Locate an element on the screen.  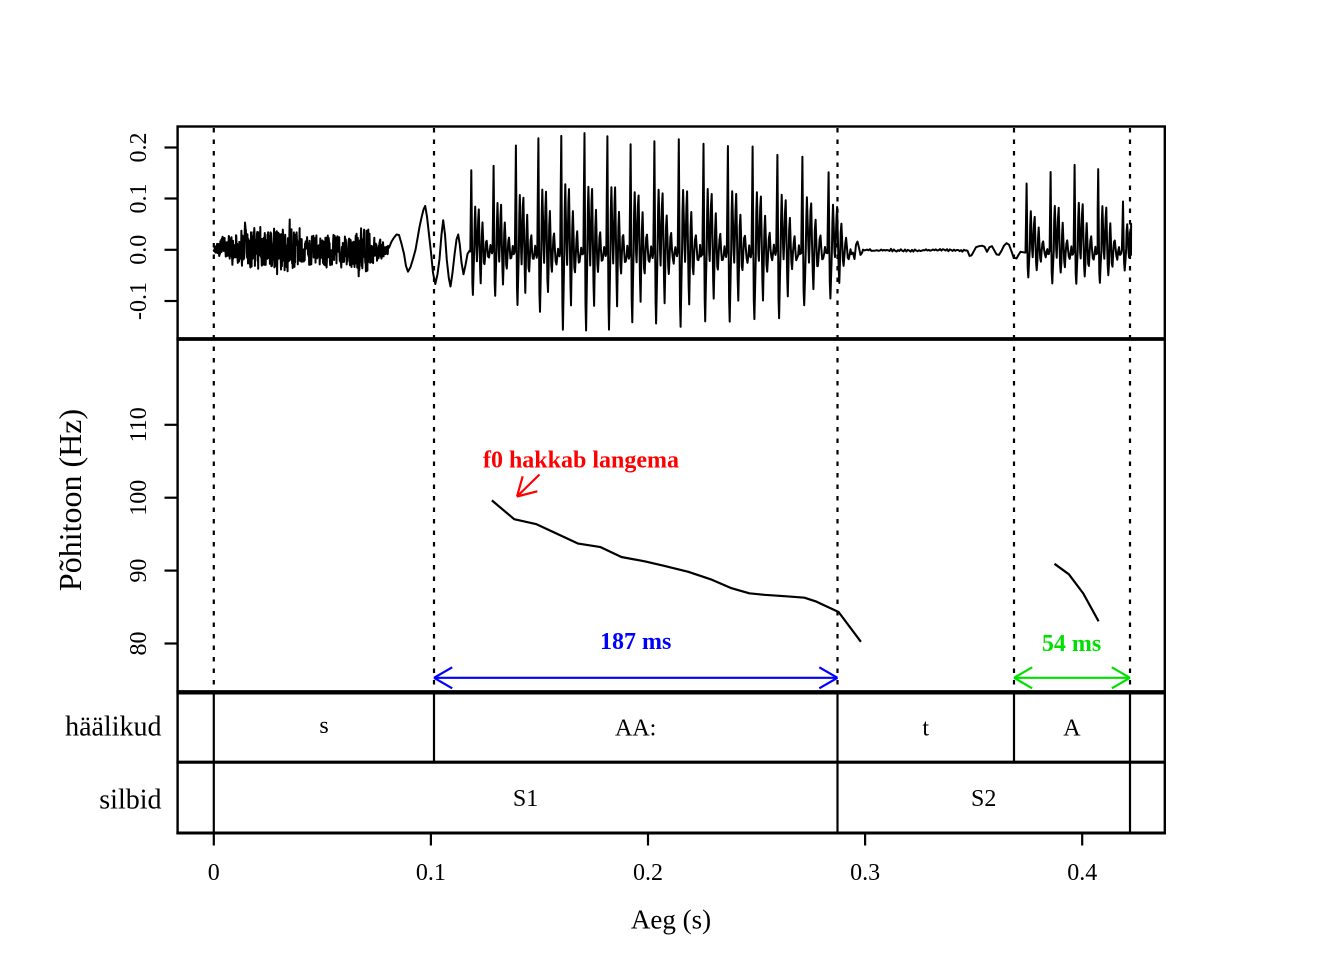
svg-text: 80 is located at coordinates (139, 644).